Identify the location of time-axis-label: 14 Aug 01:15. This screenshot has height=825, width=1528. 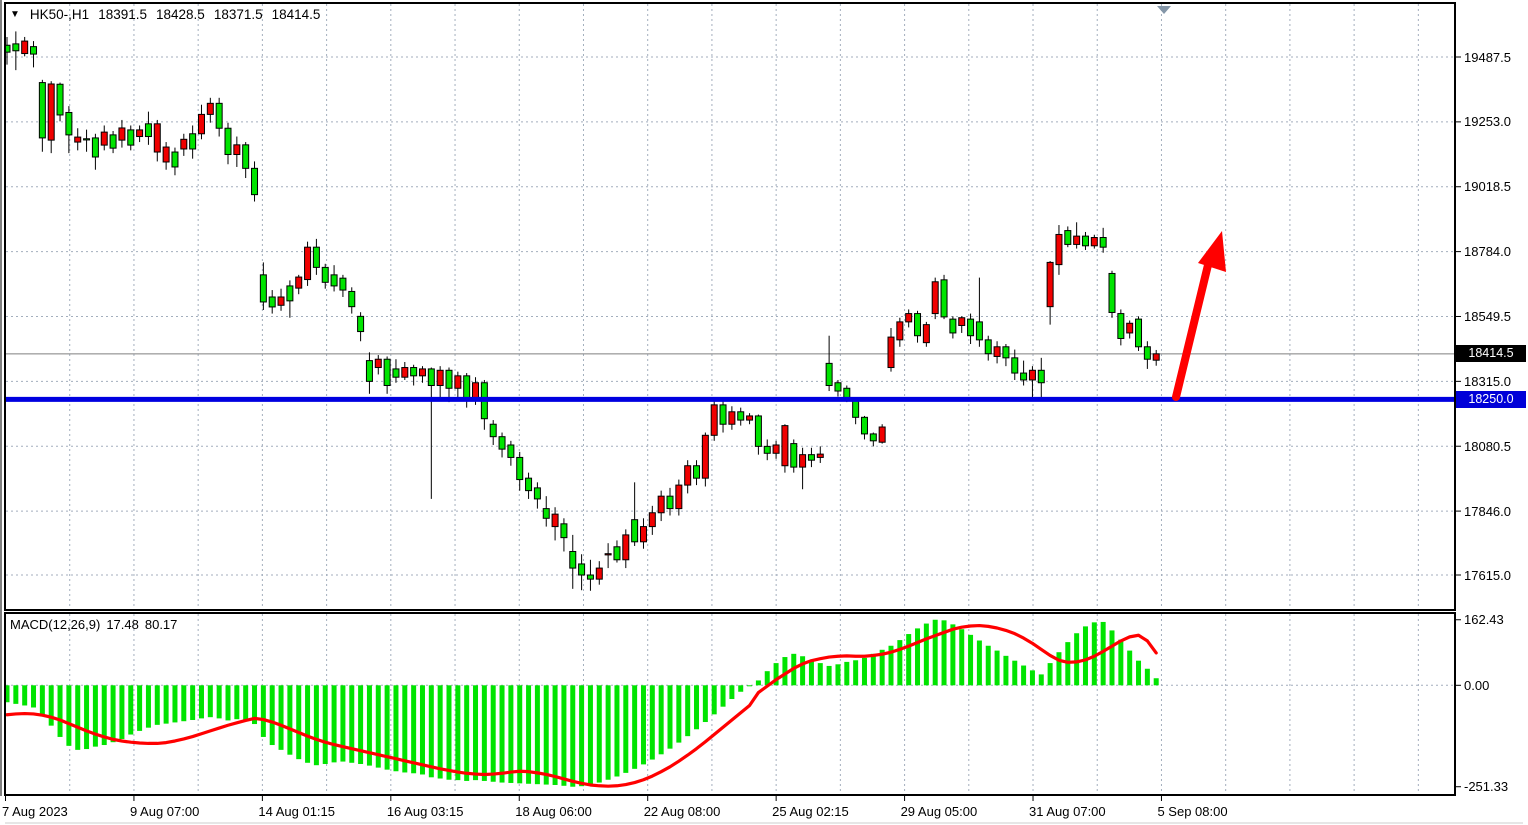
(297, 811).